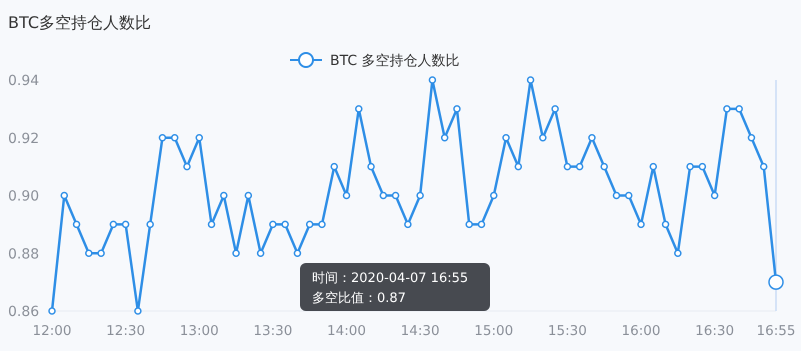 This screenshot has height=351, width=801. I want to click on x-tick-label: 13:30, so click(272, 331).